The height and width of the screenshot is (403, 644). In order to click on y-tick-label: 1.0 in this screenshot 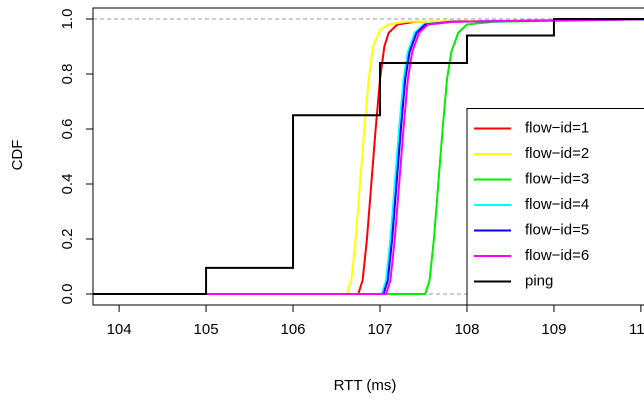, I will do `click(67, 19)`.